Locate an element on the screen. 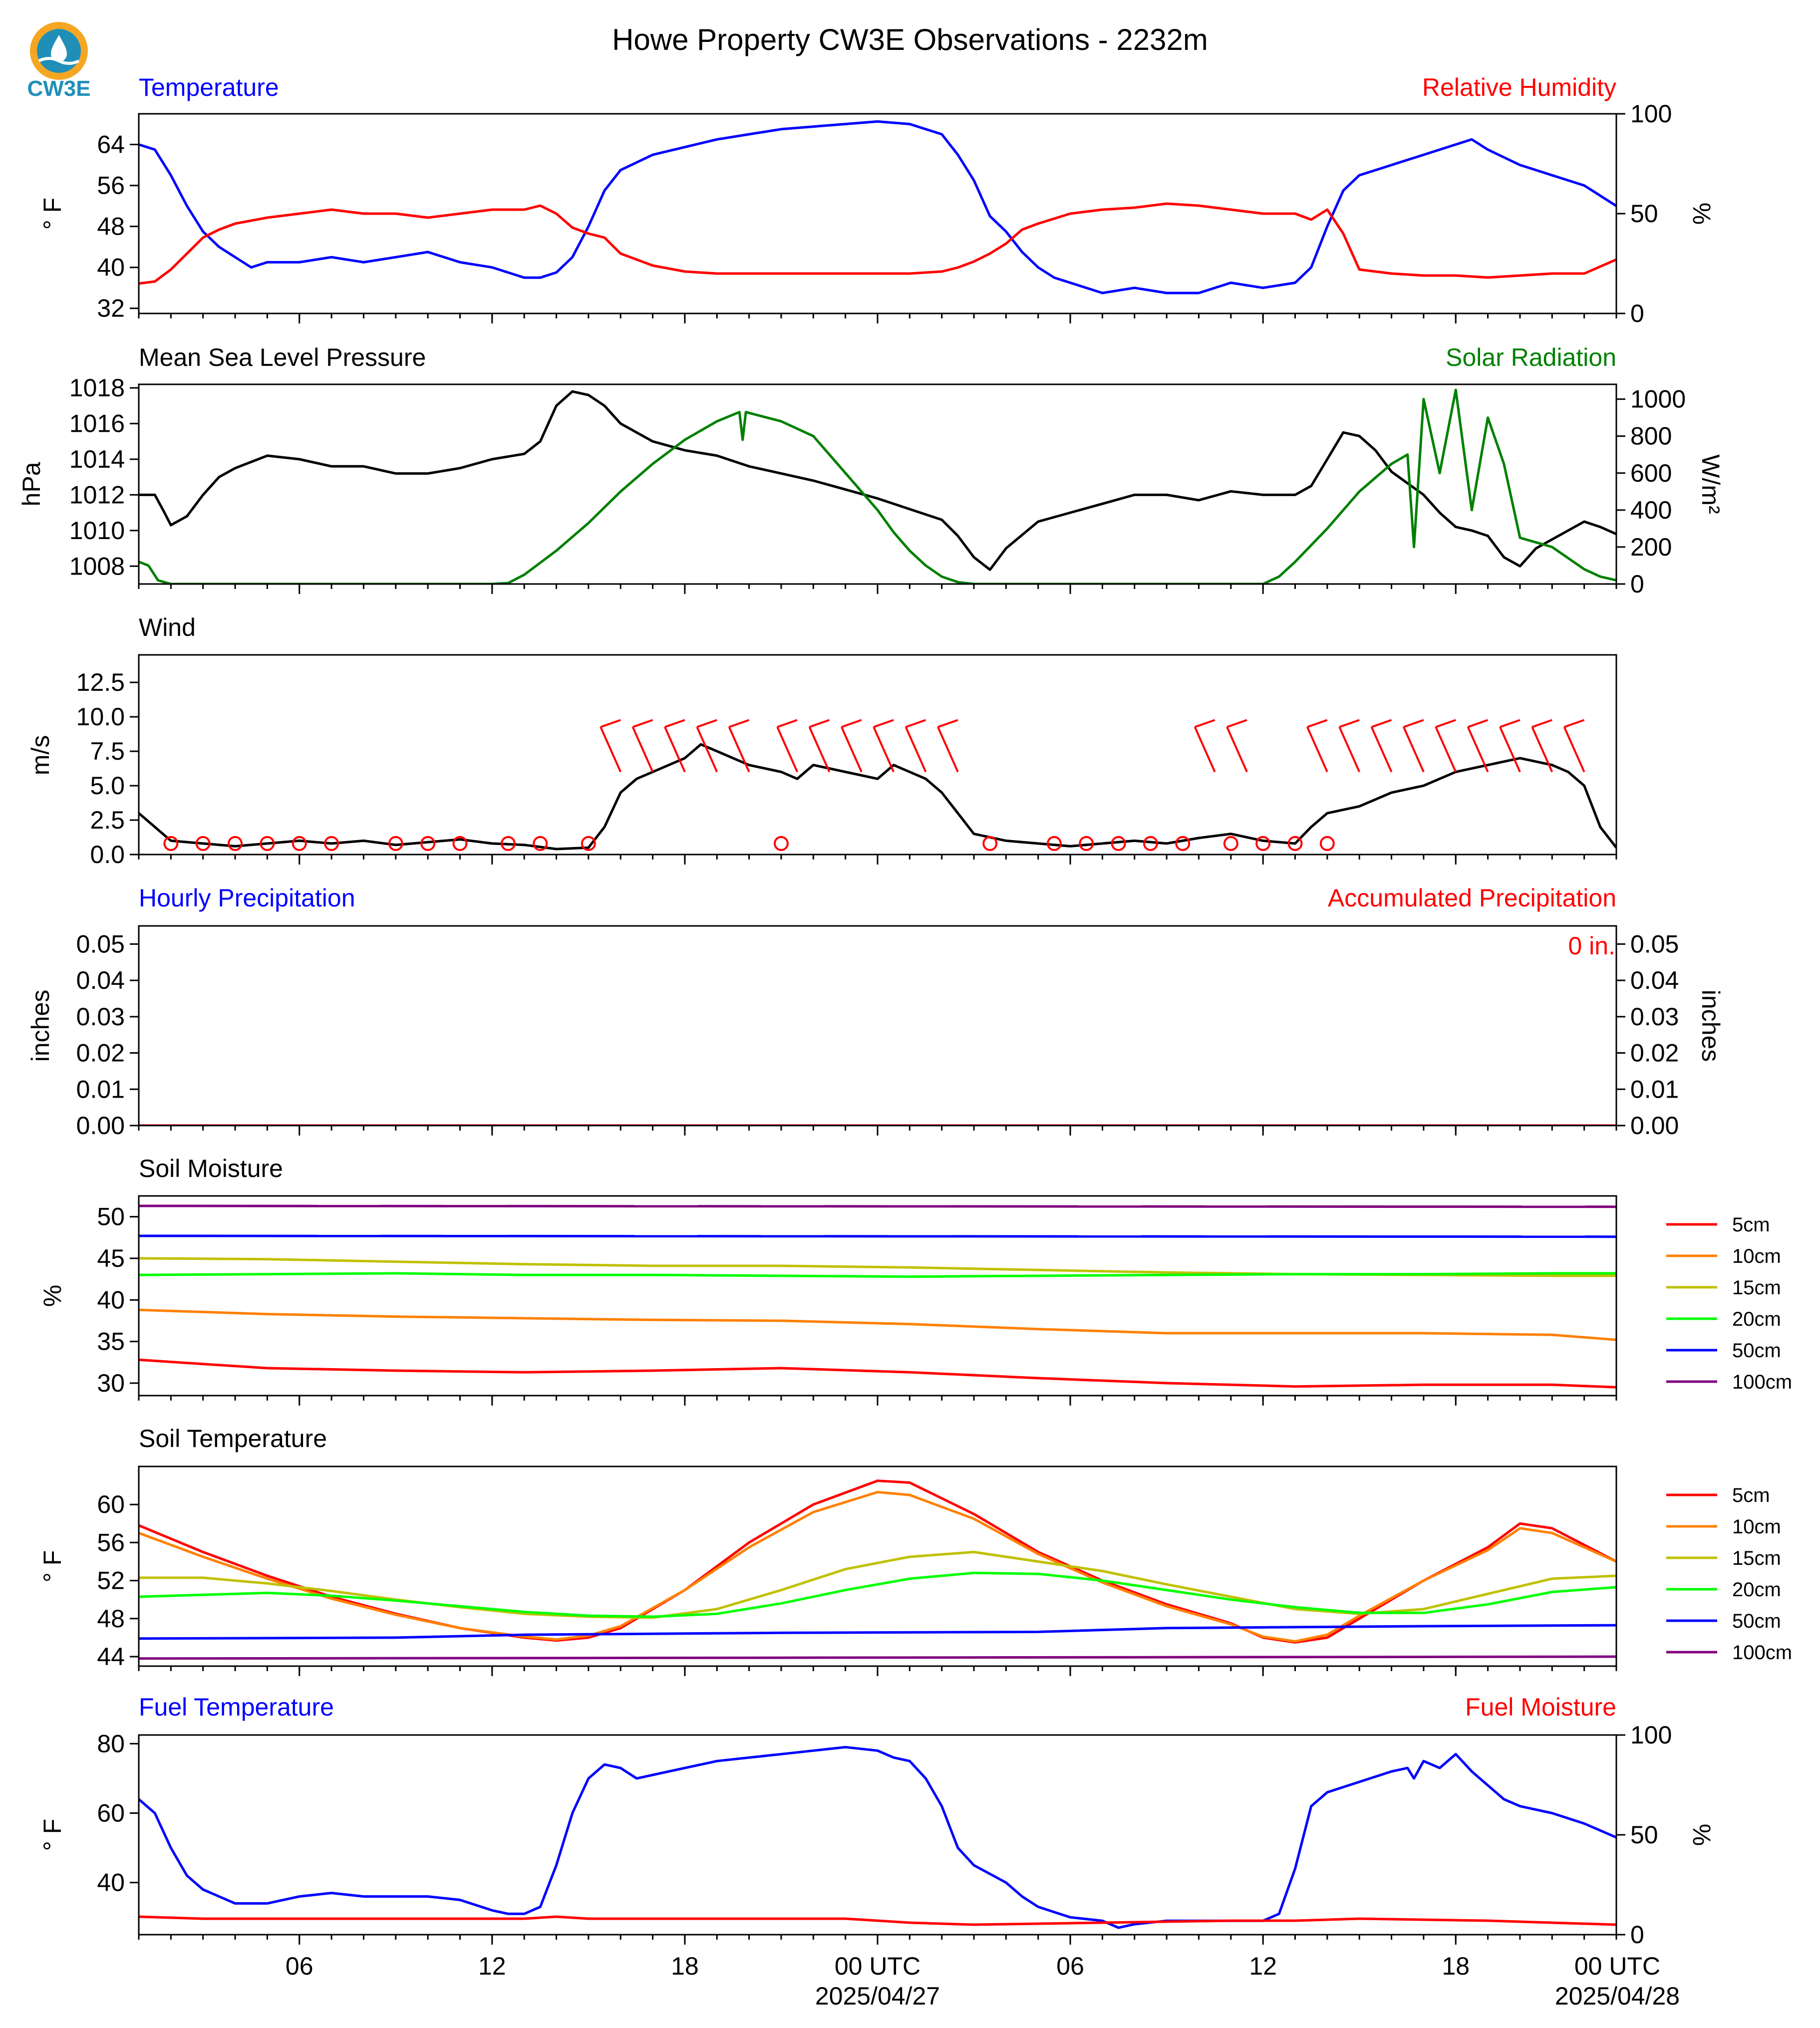 The width and height of the screenshot is (1820, 2028). time-tick-label: 12 is located at coordinates (492, 1966).